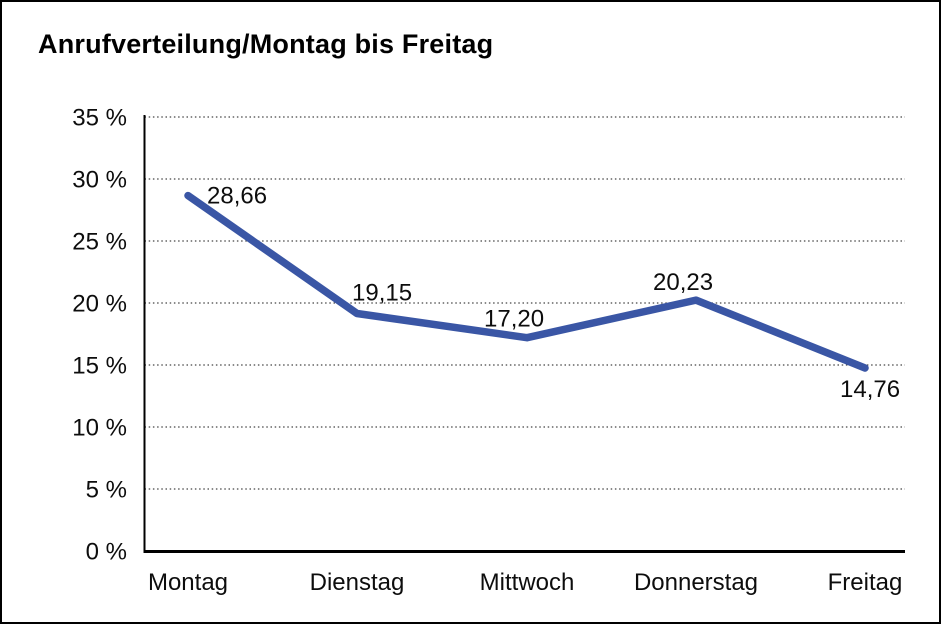 This screenshot has height=631, width=945. Describe the element at coordinates (527, 582) in the screenshot. I see `x-tick-label-mittwoch: Mittwoch` at that location.